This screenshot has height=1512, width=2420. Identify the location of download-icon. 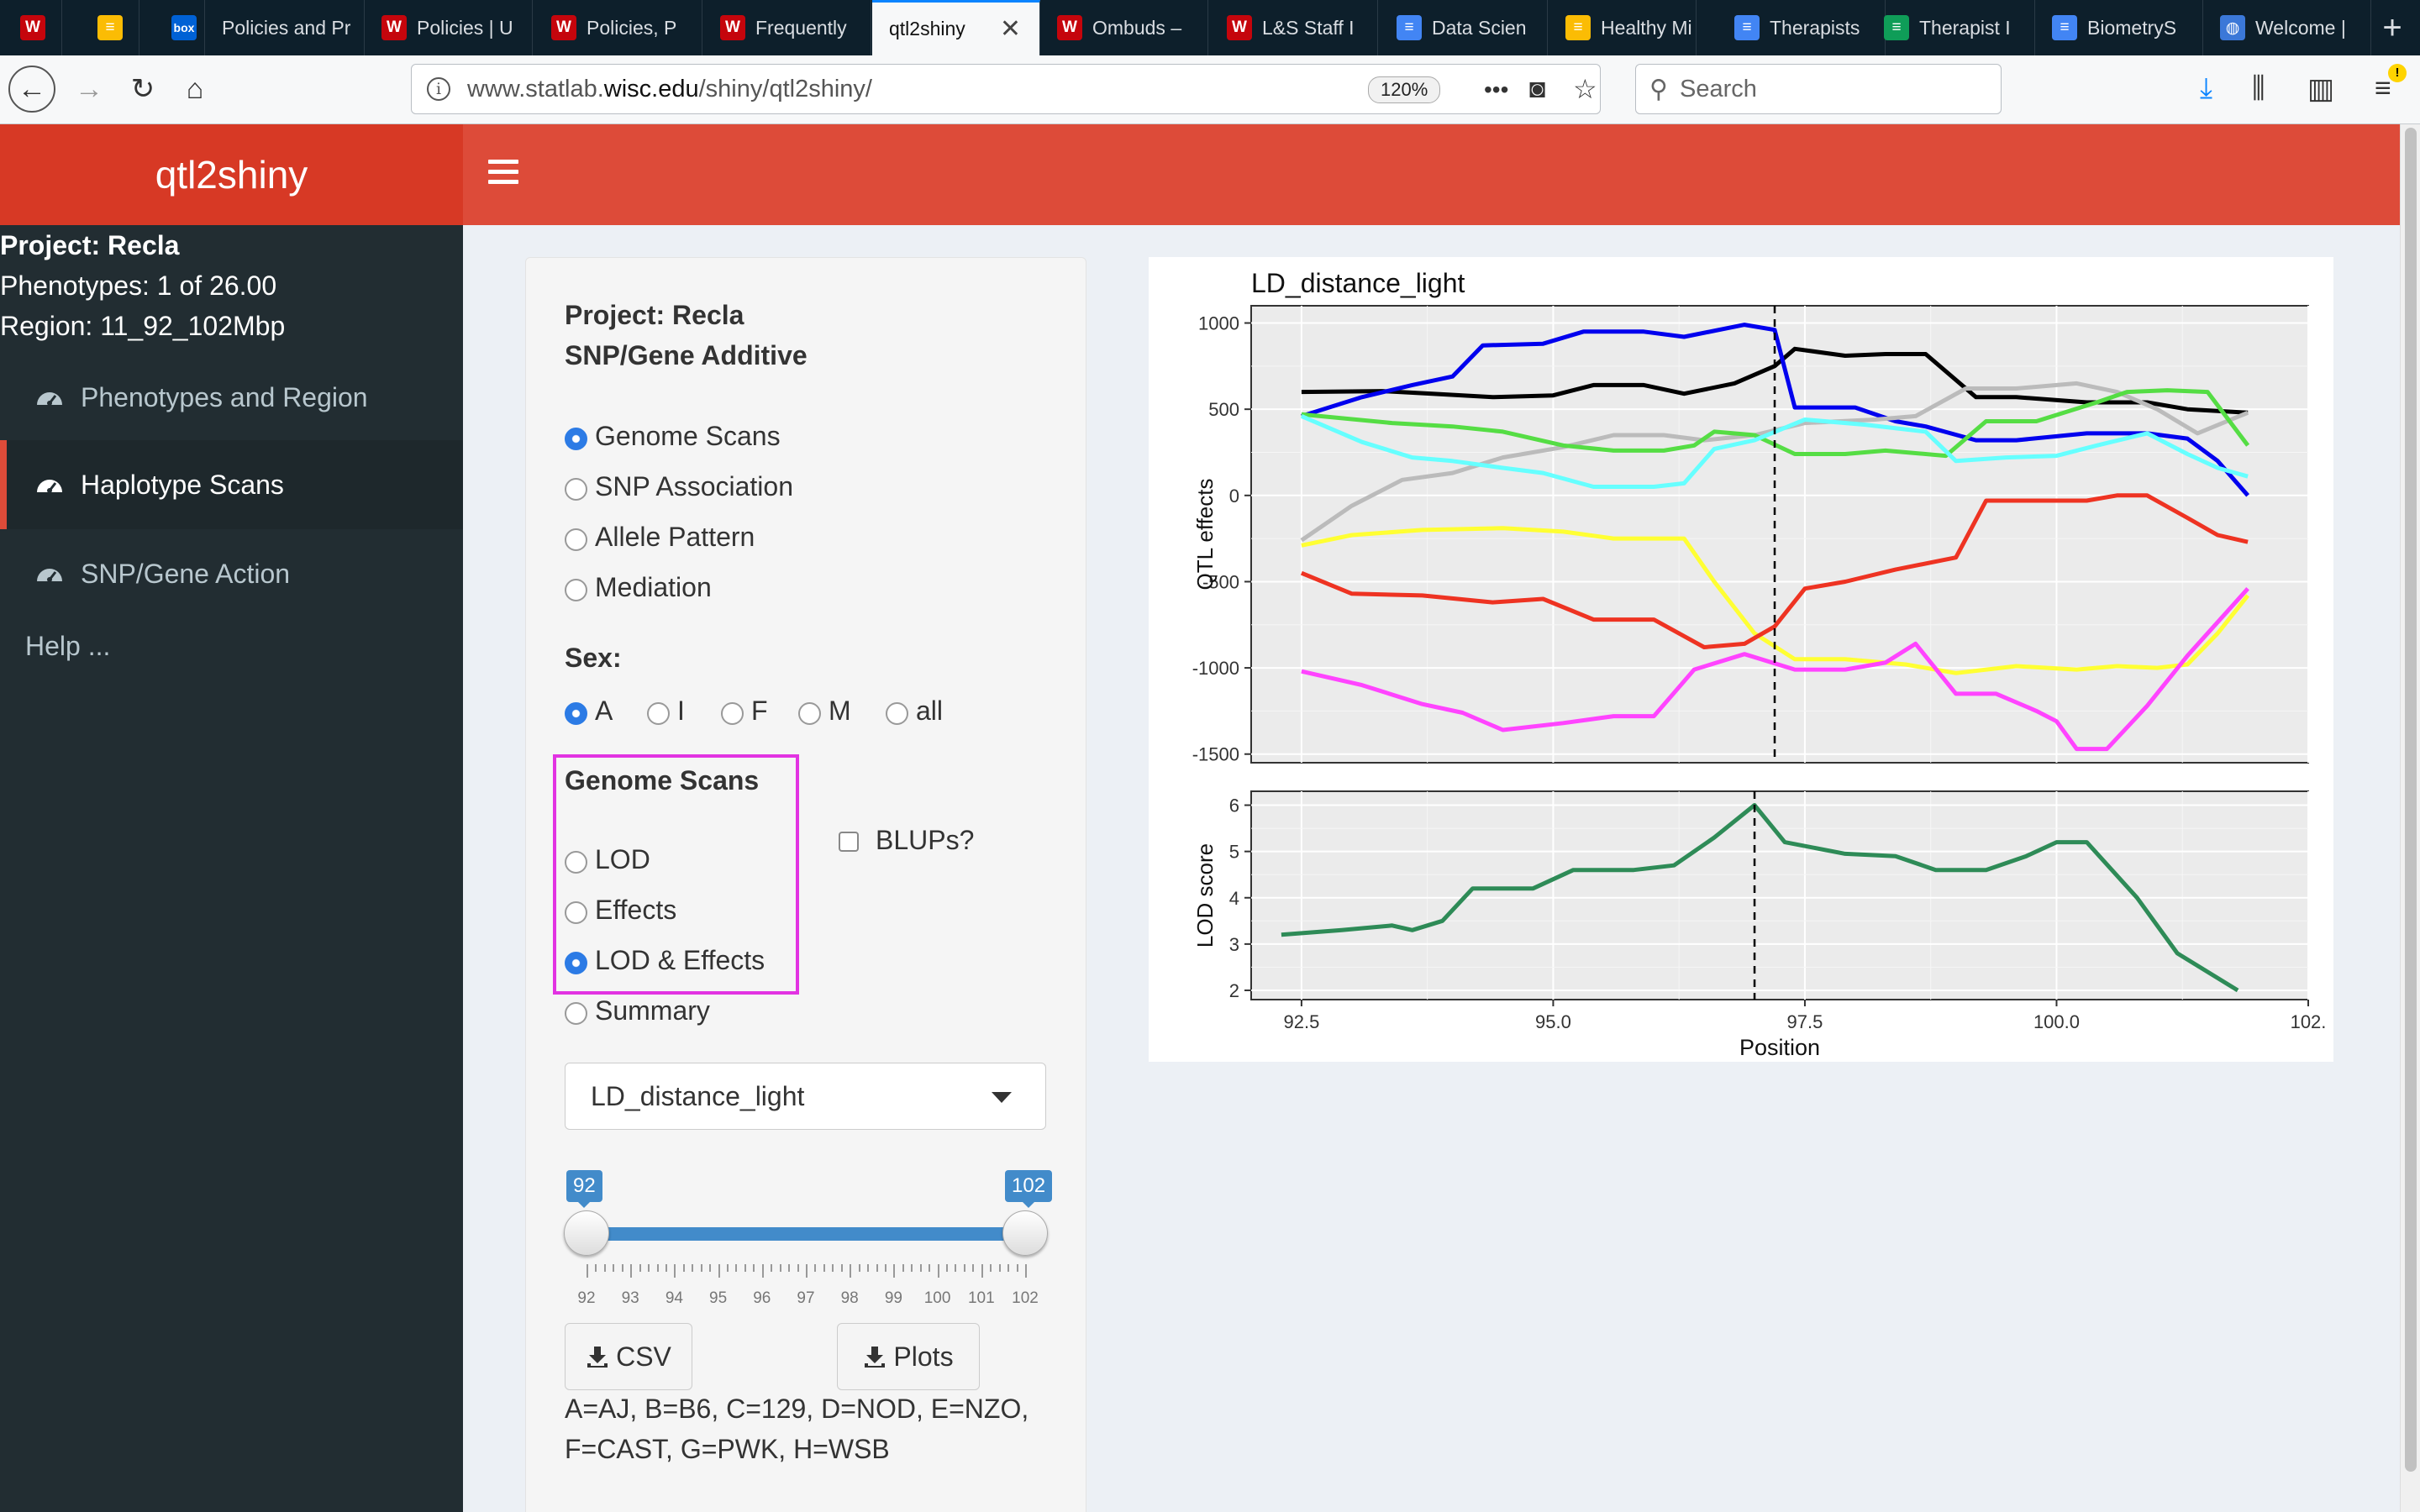
(875, 1357).